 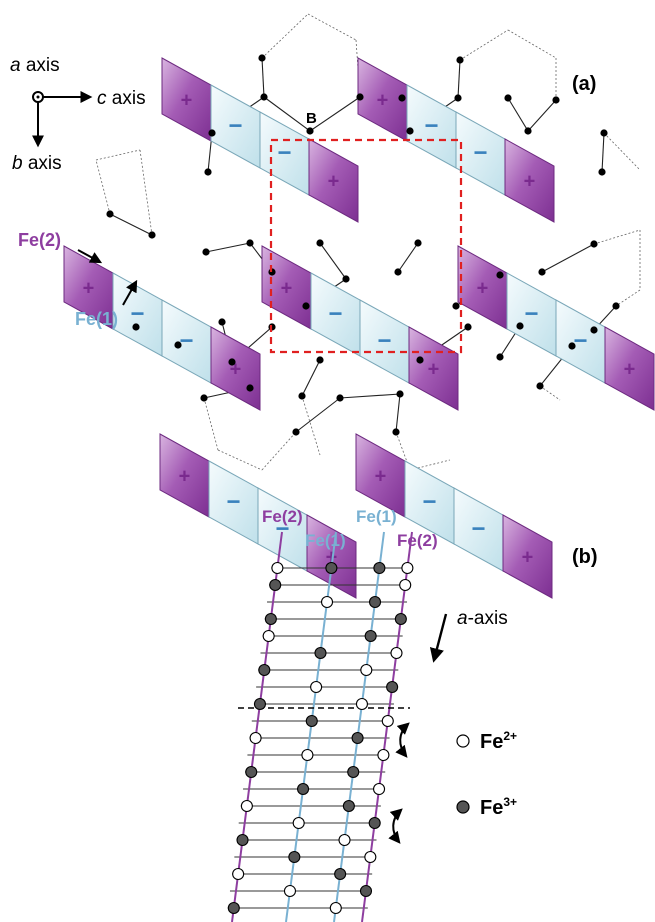 I want to click on a-axis-label: a axis, so click(x=35, y=65).